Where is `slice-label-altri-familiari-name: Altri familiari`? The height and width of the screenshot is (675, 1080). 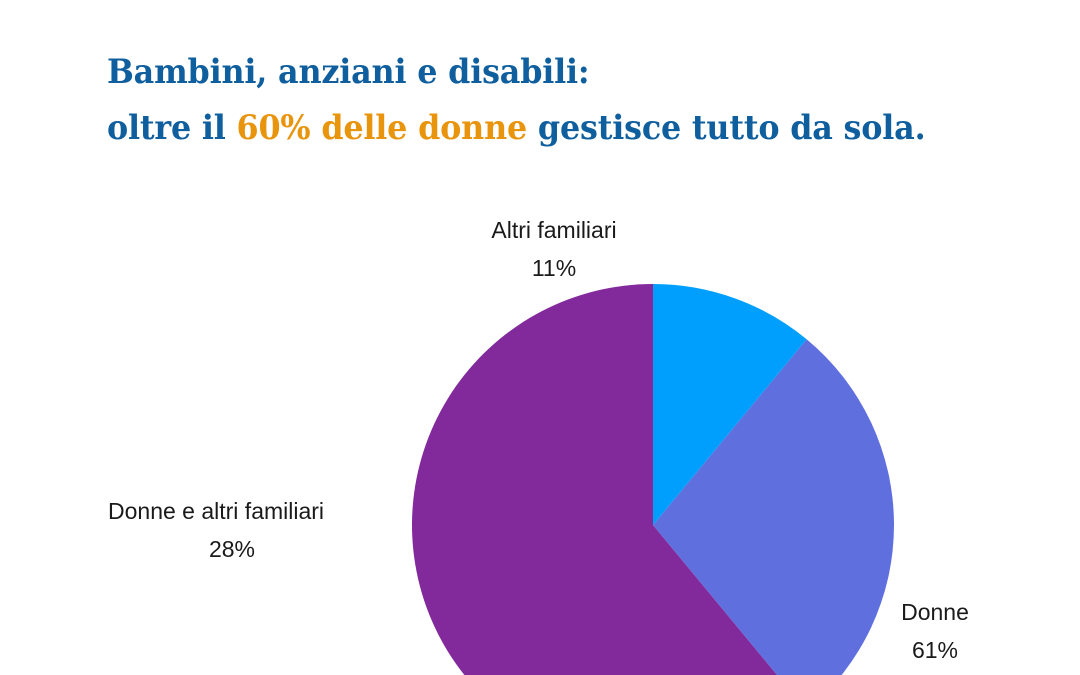
slice-label-altri-familiari-name: Altri familiari is located at coordinates (554, 230).